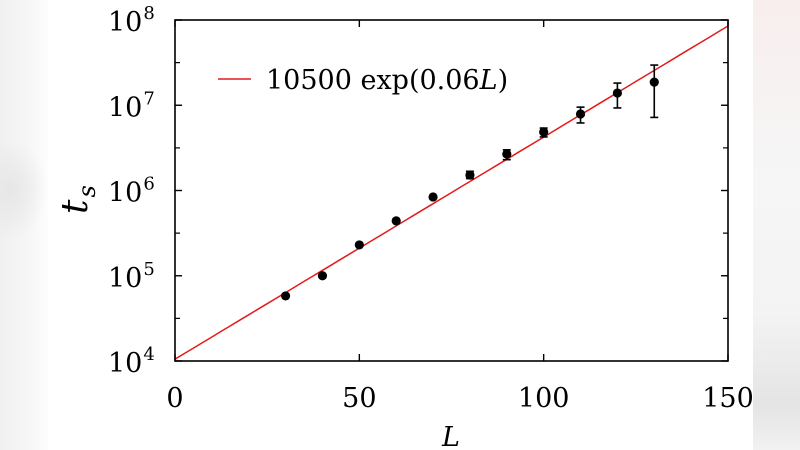 Image resolution: width=800 pixels, height=450 pixels. What do you see at coordinates (459, 398) in the screenshot?
I see `x-tick-labels: 0 50 100 150` at bounding box center [459, 398].